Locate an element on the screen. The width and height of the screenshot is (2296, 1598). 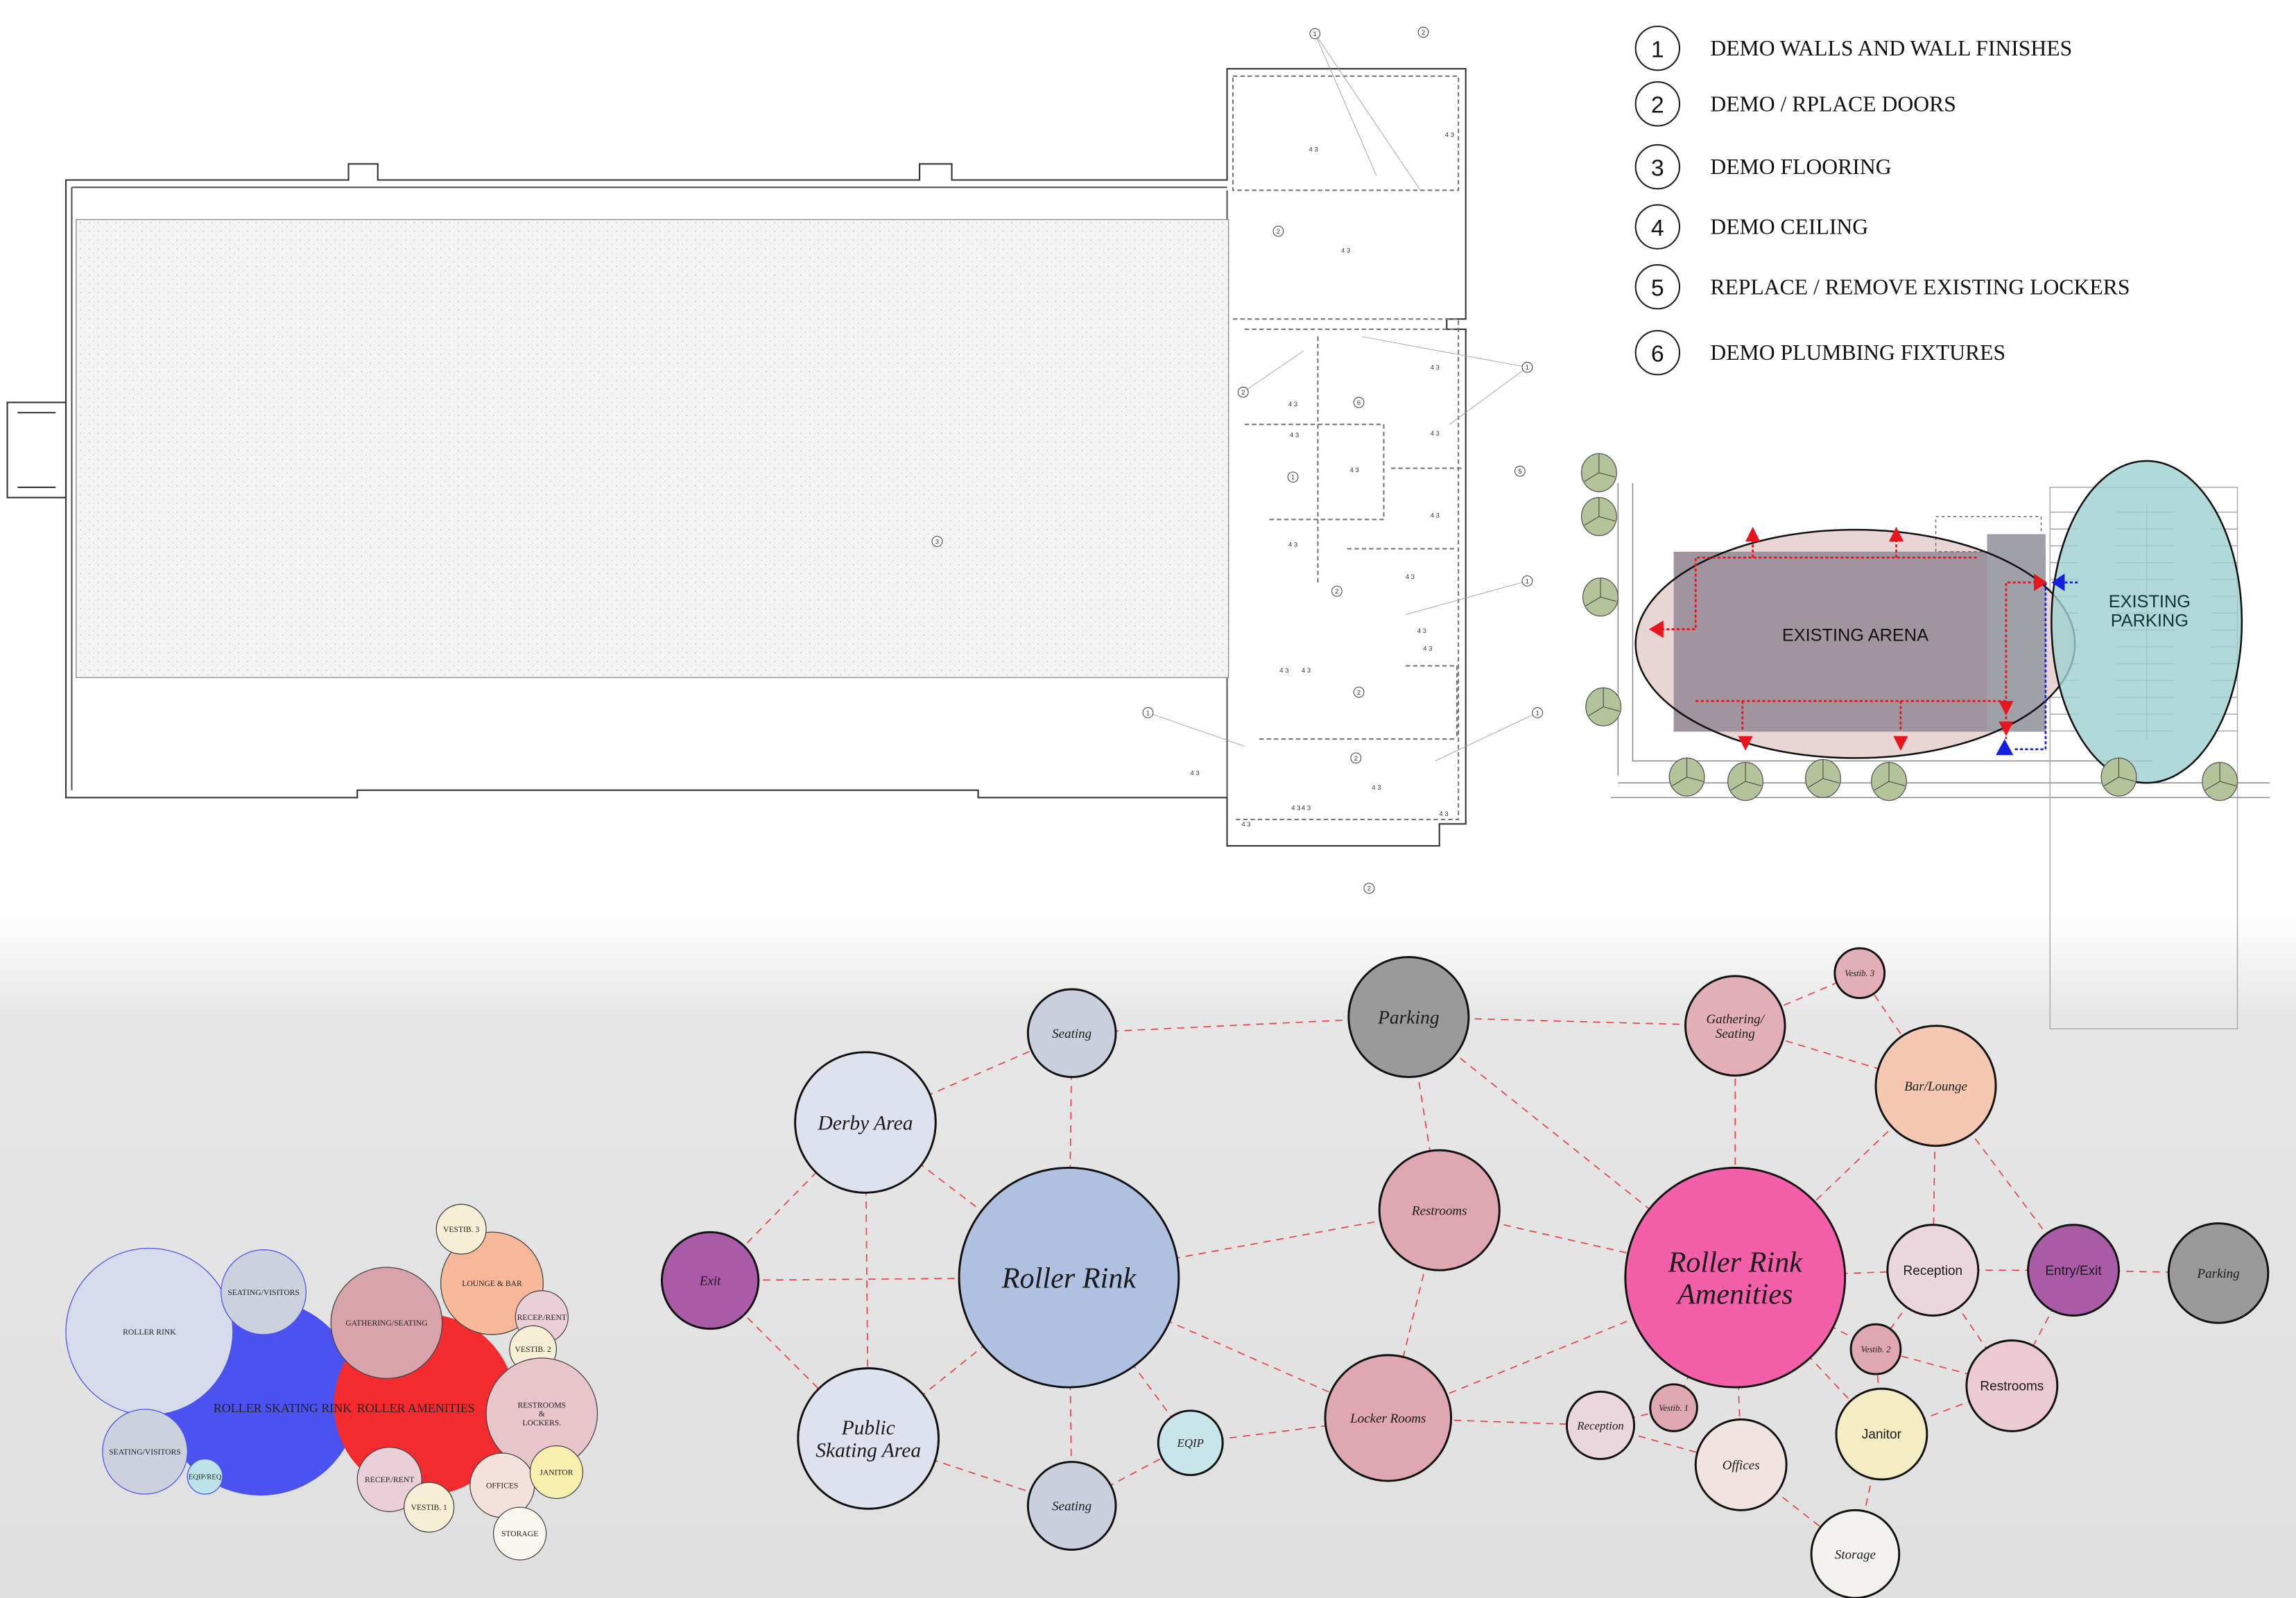
space-bubble-label: JANITOR is located at coordinates (556, 1473).